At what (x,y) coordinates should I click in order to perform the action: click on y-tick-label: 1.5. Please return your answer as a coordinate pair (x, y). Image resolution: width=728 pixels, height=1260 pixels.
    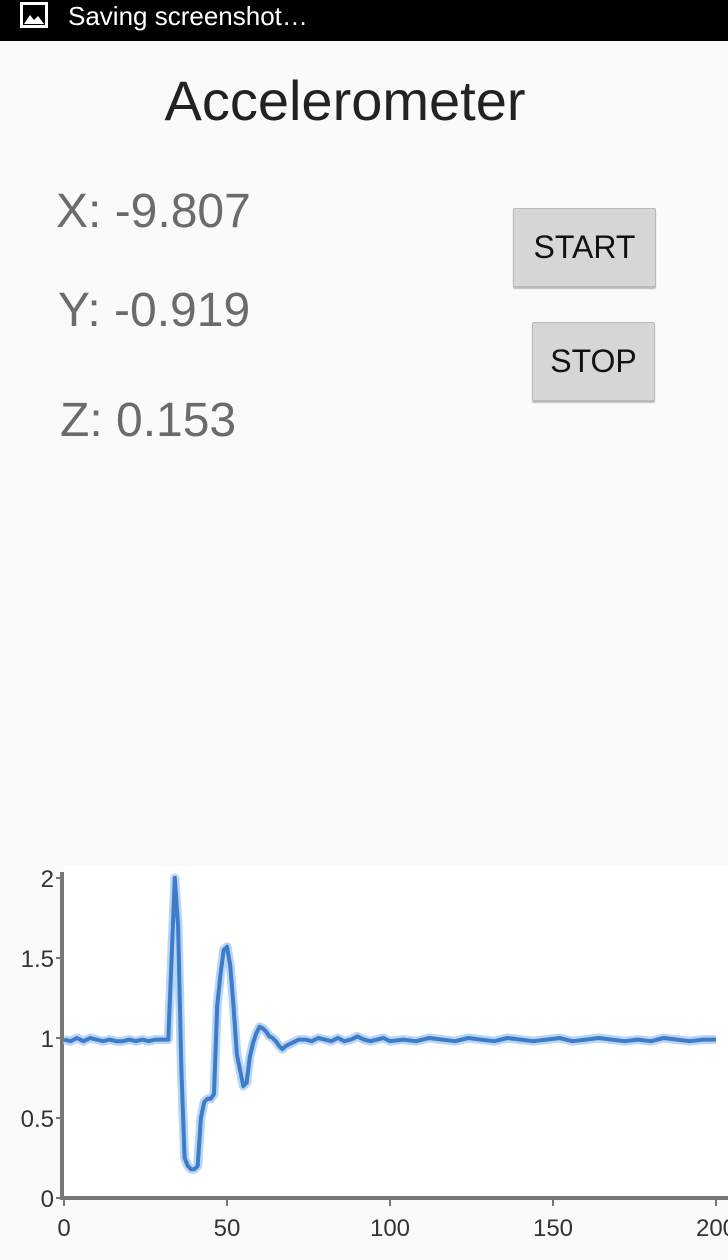
    Looking at the image, I should click on (37, 959).